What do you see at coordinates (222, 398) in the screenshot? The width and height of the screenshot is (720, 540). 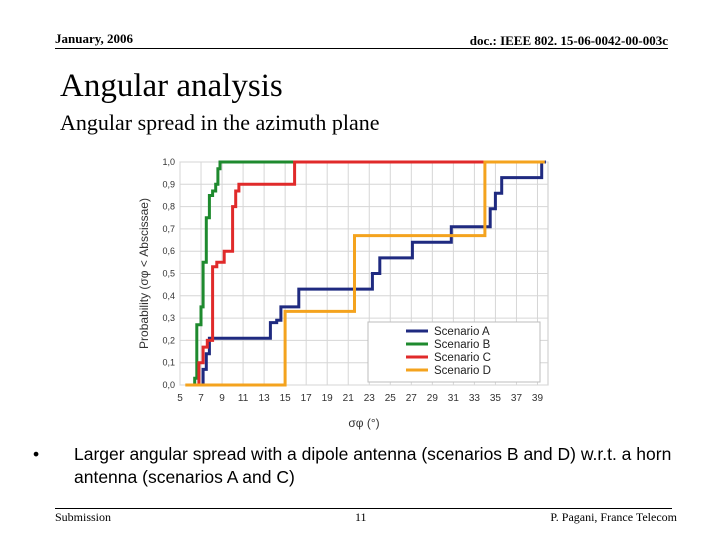 I see `x-tick-label: 9` at bounding box center [222, 398].